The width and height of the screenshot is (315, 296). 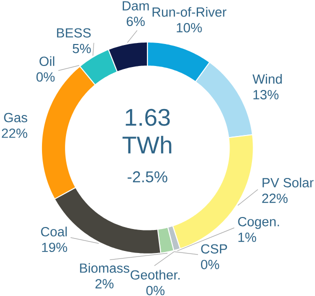 What do you see at coordinates (135, 5) in the screenshot?
I see `slice-label: Dam` at bounding box center [135, 5].